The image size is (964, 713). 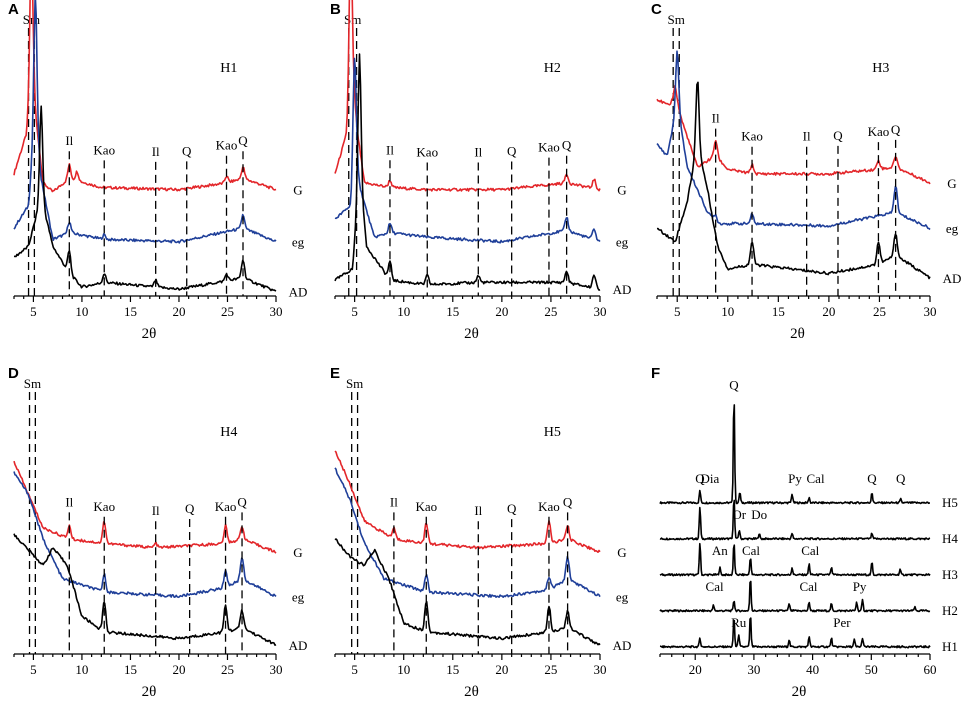 What do you see at coordinates (795, 596) in the screenshot?
I see `xrd-curve-H2` at bounding box center [795, 596].